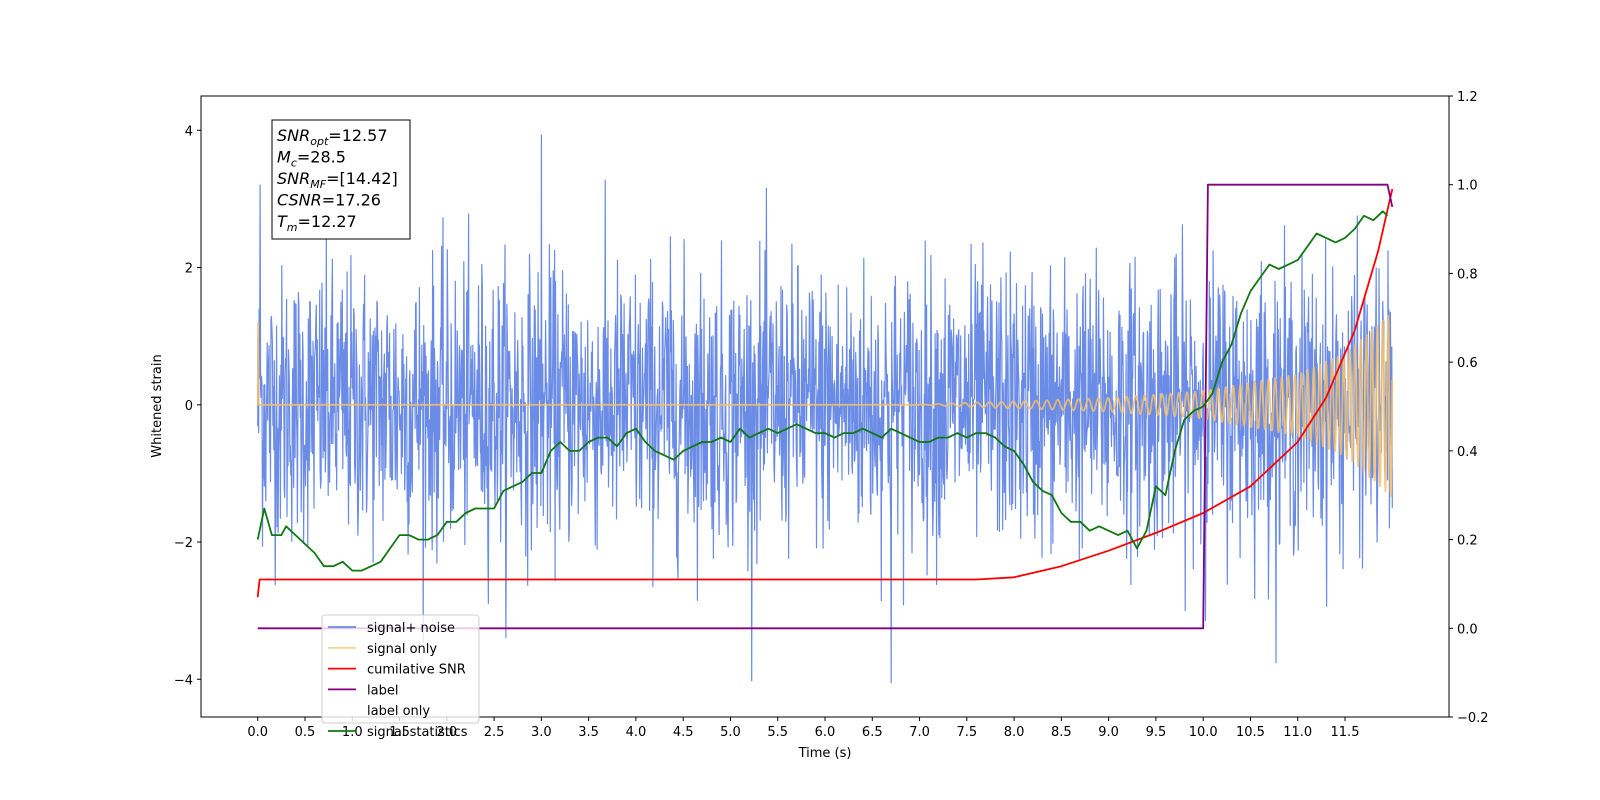 This screenshot has height=800, width=1600. I want to click on x-tick-label: 5.5, so click(777, 732).